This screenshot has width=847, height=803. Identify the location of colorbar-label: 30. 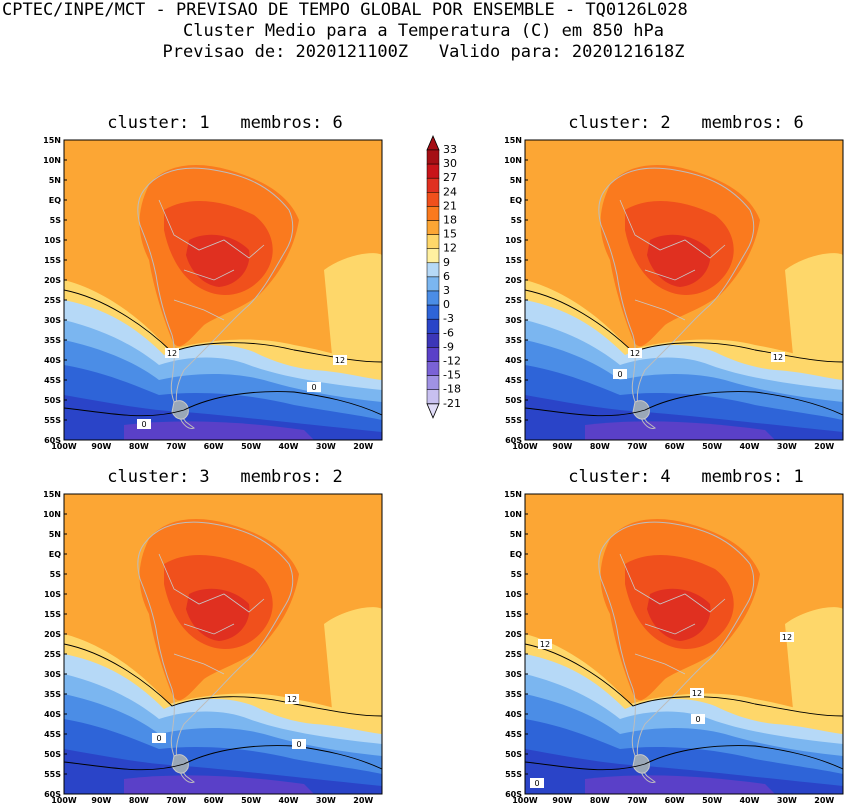
(450, 163).